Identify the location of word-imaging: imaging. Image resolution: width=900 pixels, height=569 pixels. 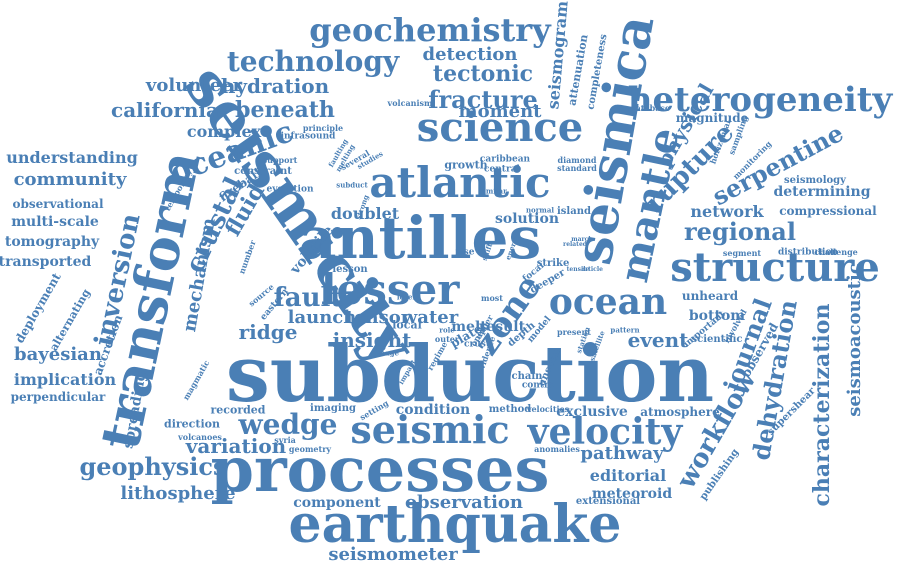
(333, 408).